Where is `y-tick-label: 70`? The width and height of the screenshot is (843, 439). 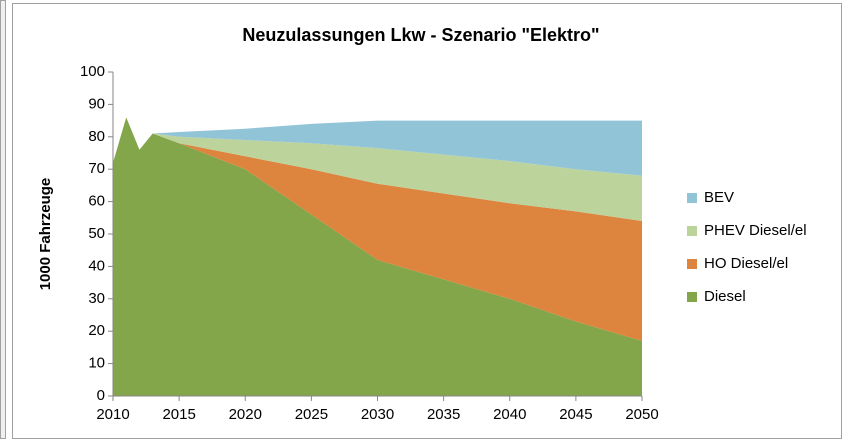 y-tick-label: 70 is located at coordinates (96, 168).